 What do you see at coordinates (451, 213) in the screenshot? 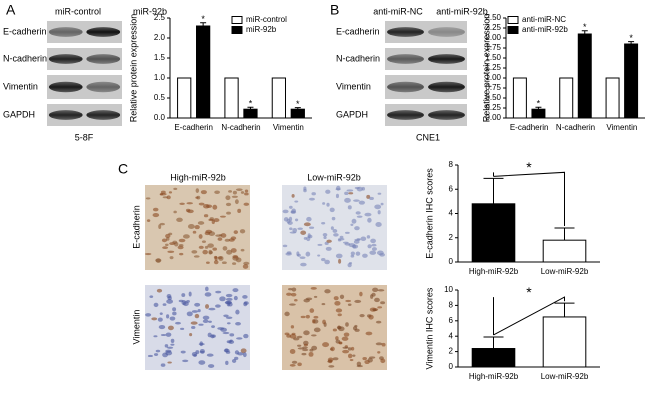
I see `y-tick-label: 4` at bounding box center [451, 213].